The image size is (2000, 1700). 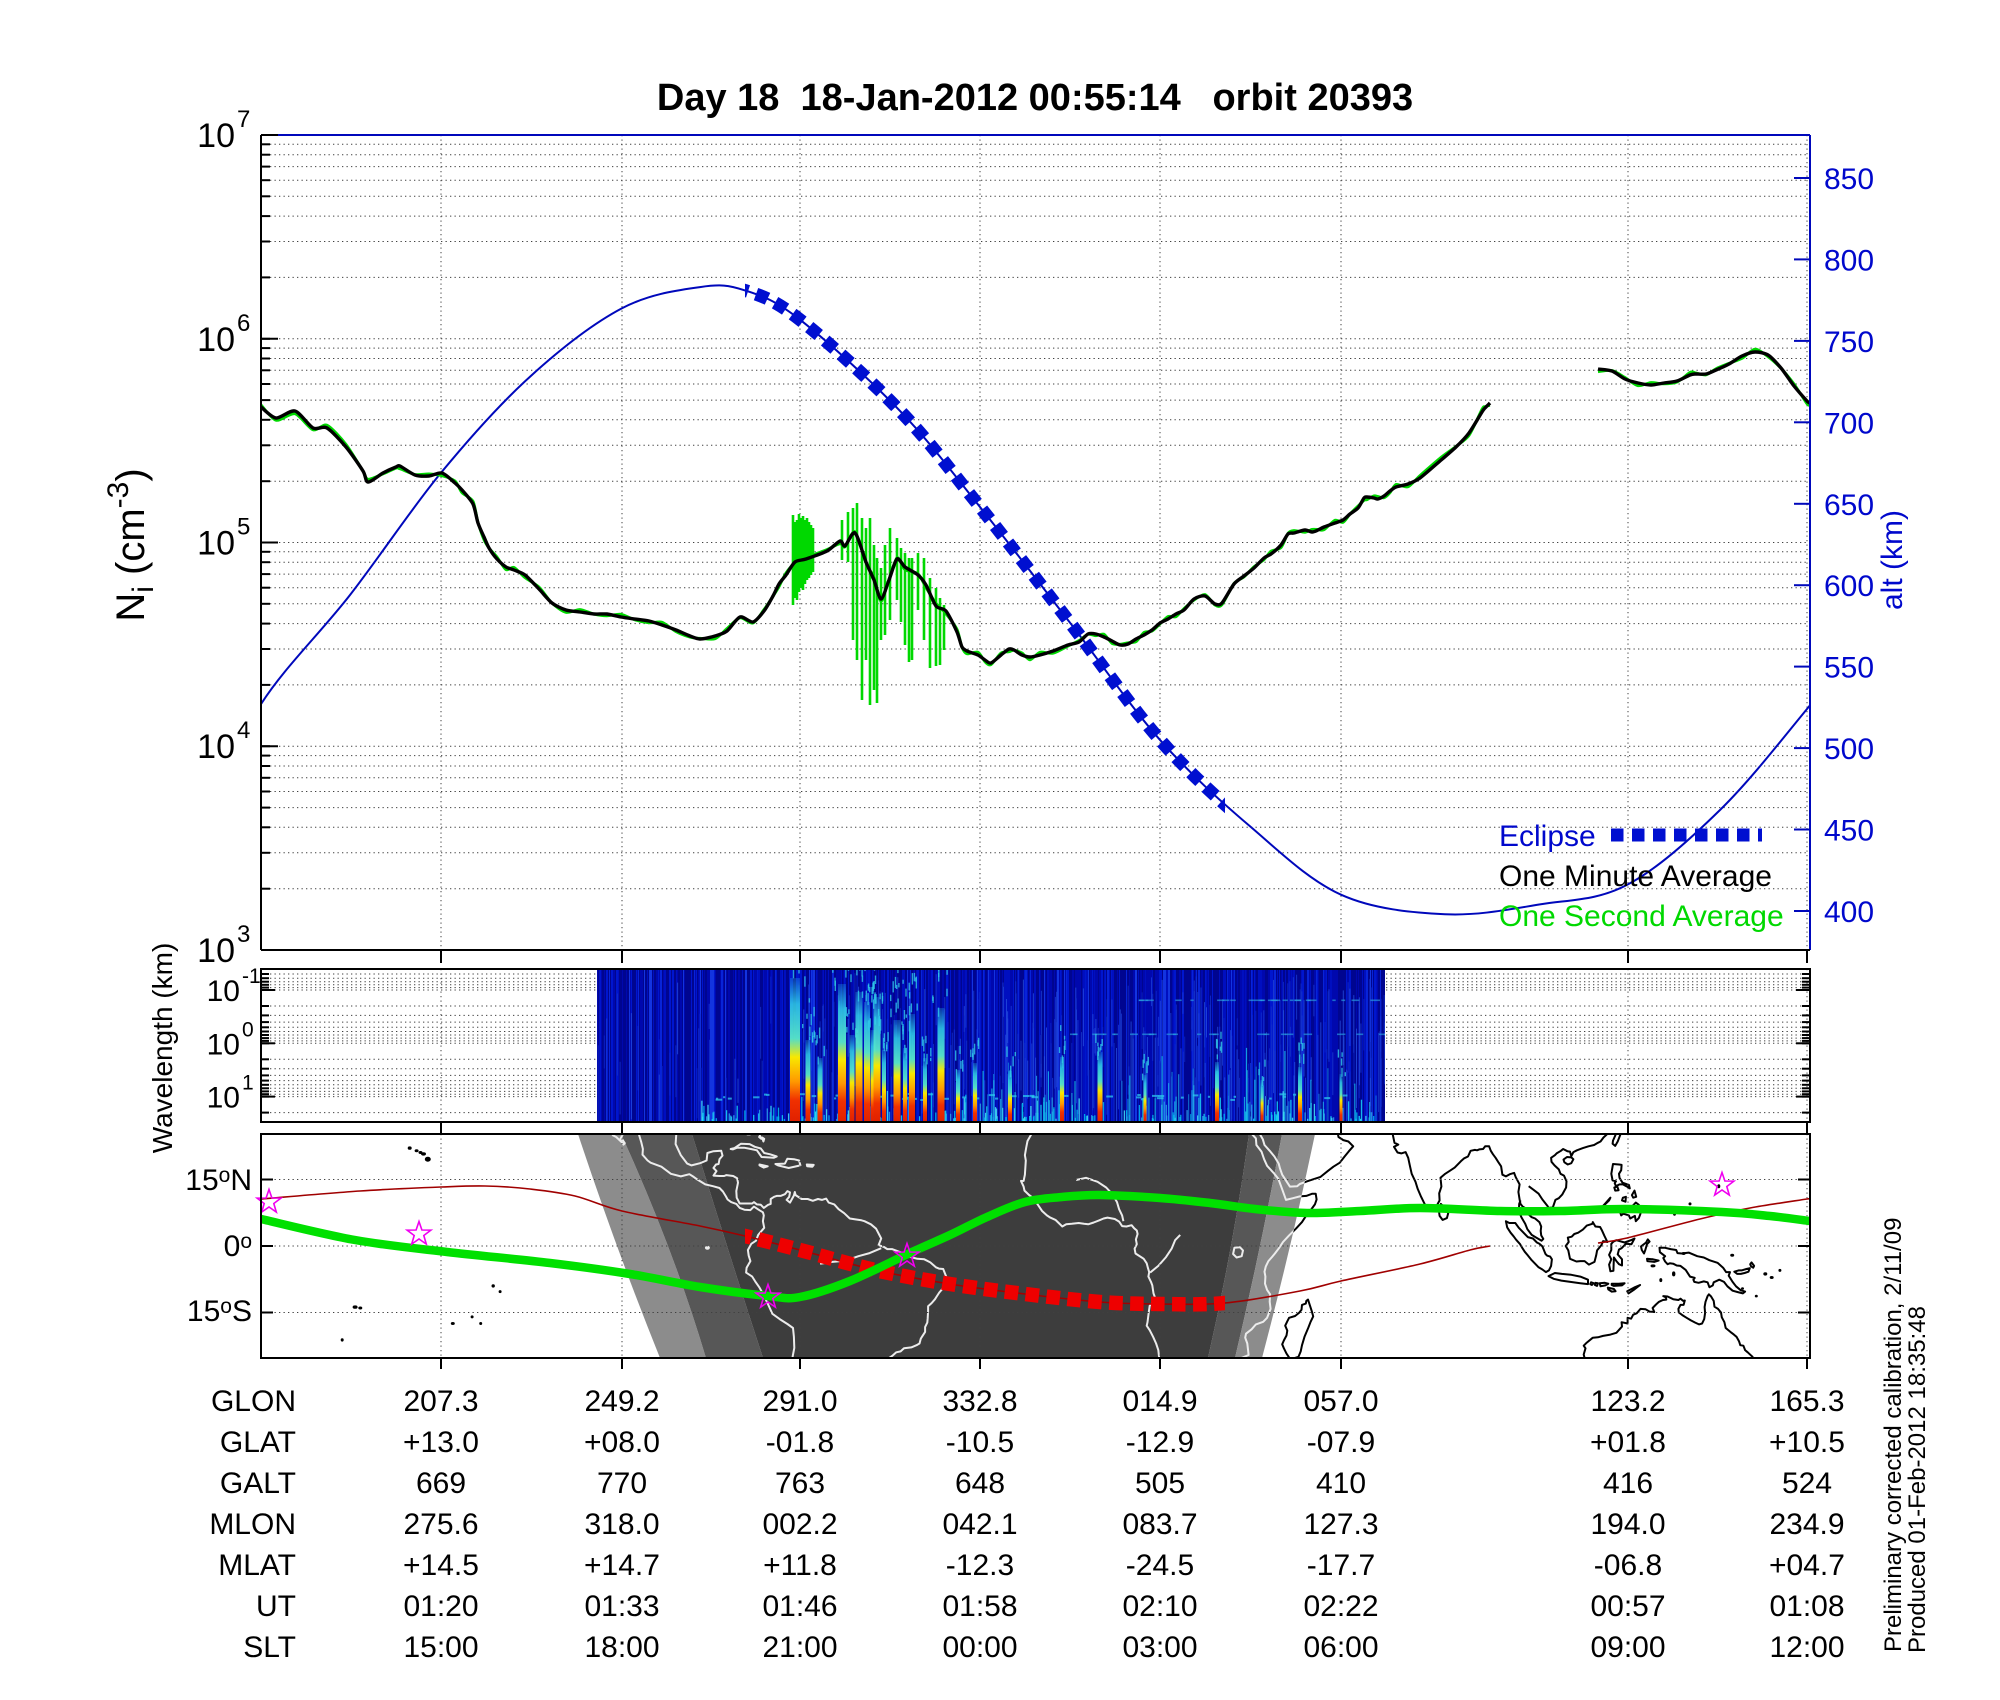 What do you see at coordinates (799, 1524) in the screenshot?
I see `svg-text: 002.2` at bounding box center [799, 1524].